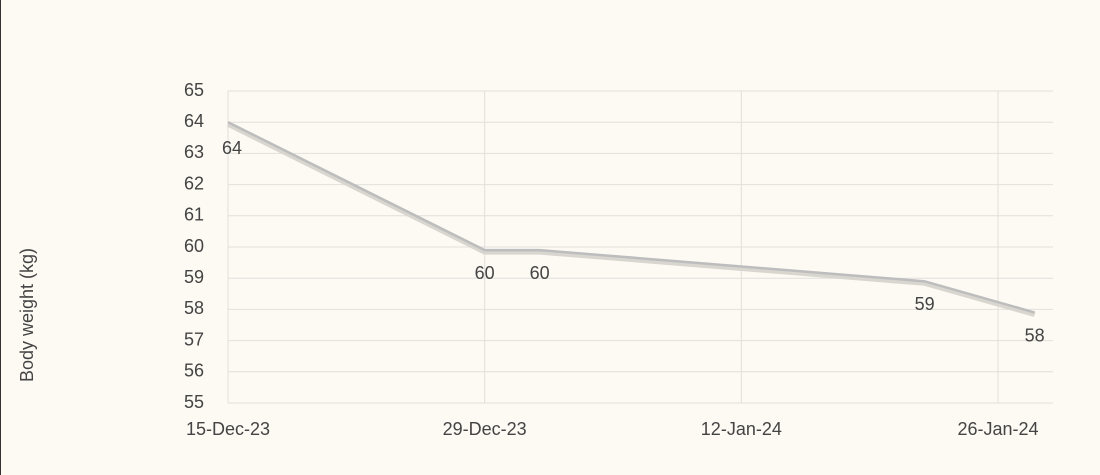  What do you see at coordinates (1035, 335) in the screenshot?
I see `data-label: 58` at bounding box center [1035, 335].